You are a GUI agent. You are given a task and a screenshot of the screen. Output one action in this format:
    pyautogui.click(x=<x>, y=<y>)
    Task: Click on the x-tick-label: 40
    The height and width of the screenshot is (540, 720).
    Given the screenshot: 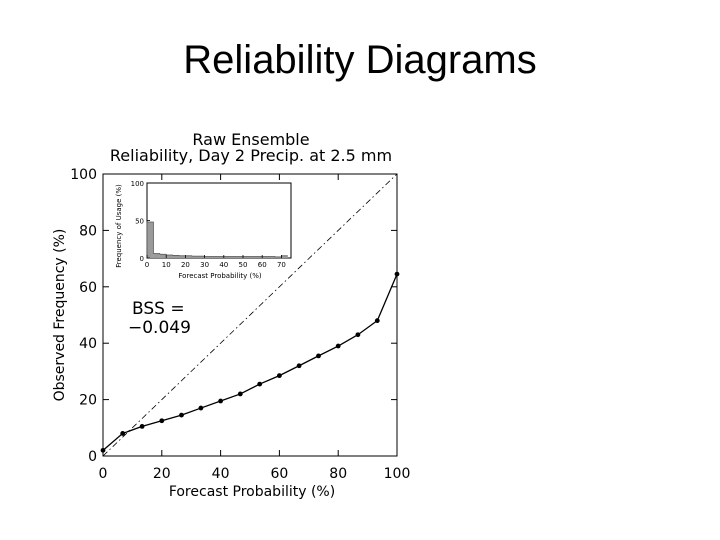 What is the action you would take?
    pyautogui.click(x=221, y=474)
    